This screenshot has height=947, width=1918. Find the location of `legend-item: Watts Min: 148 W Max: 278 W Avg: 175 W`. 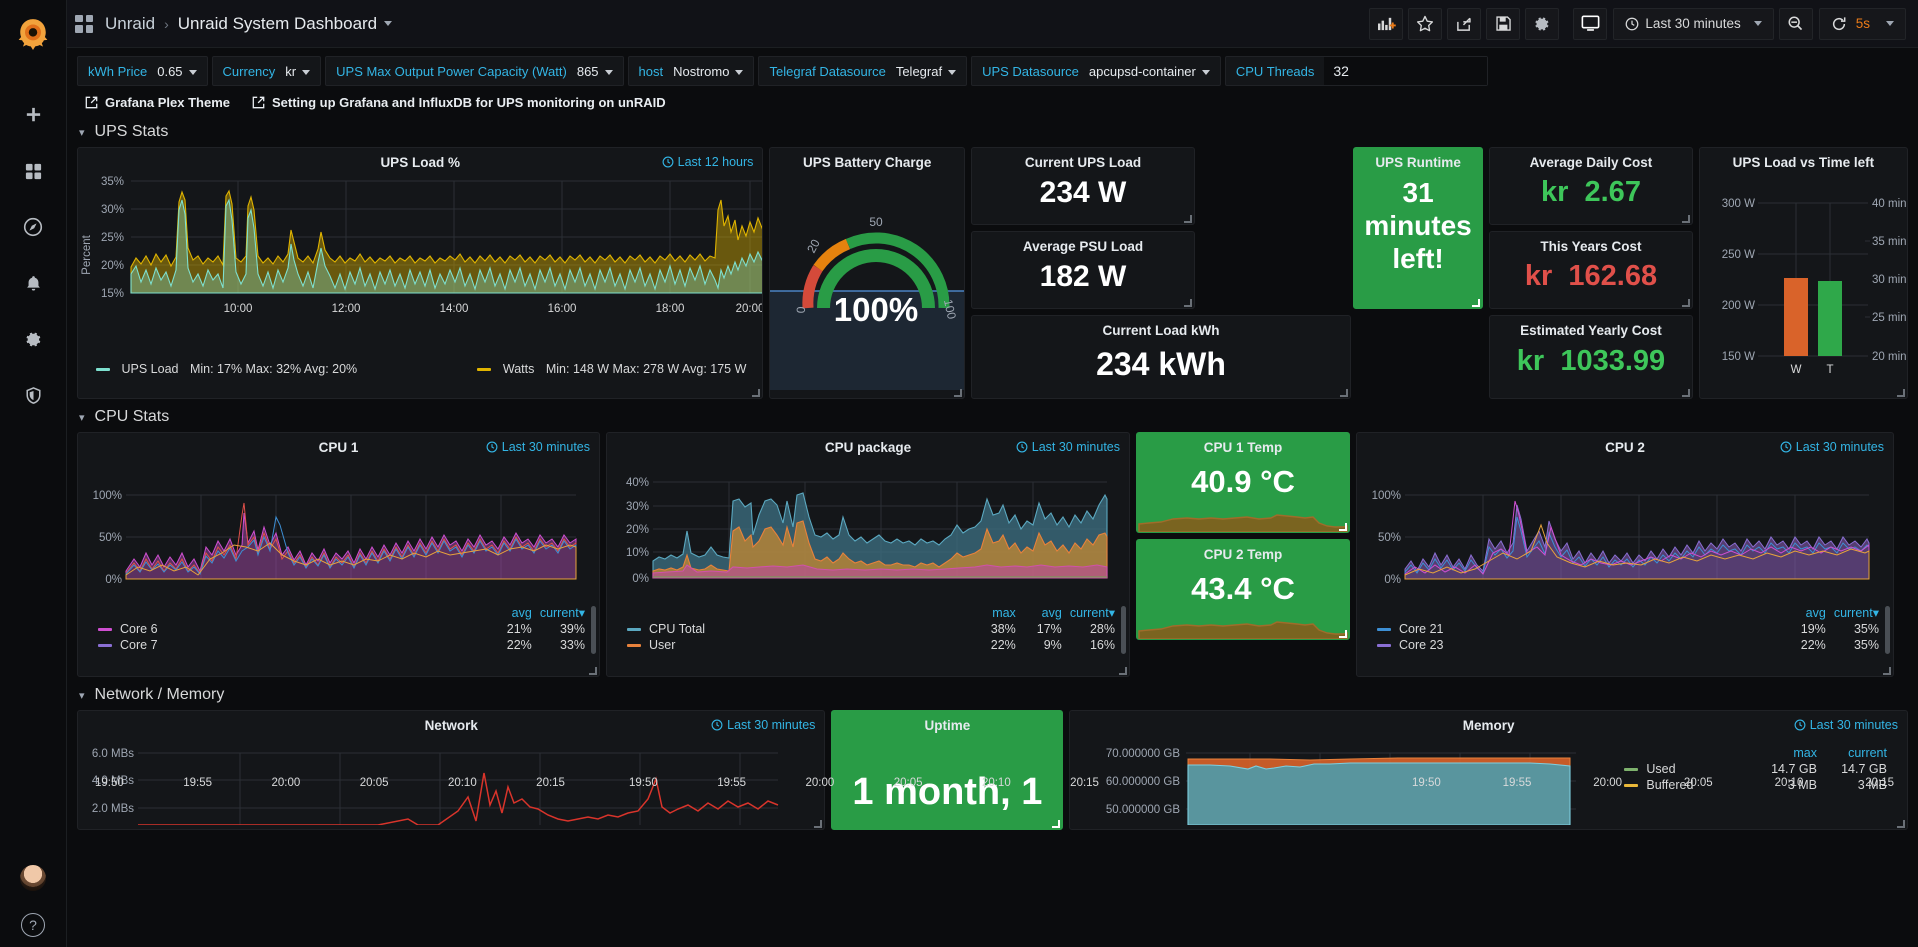

legend-item: Watts Min: 148 W Max: 278 W Avg: 175 W is located at coordinates (611, 369).